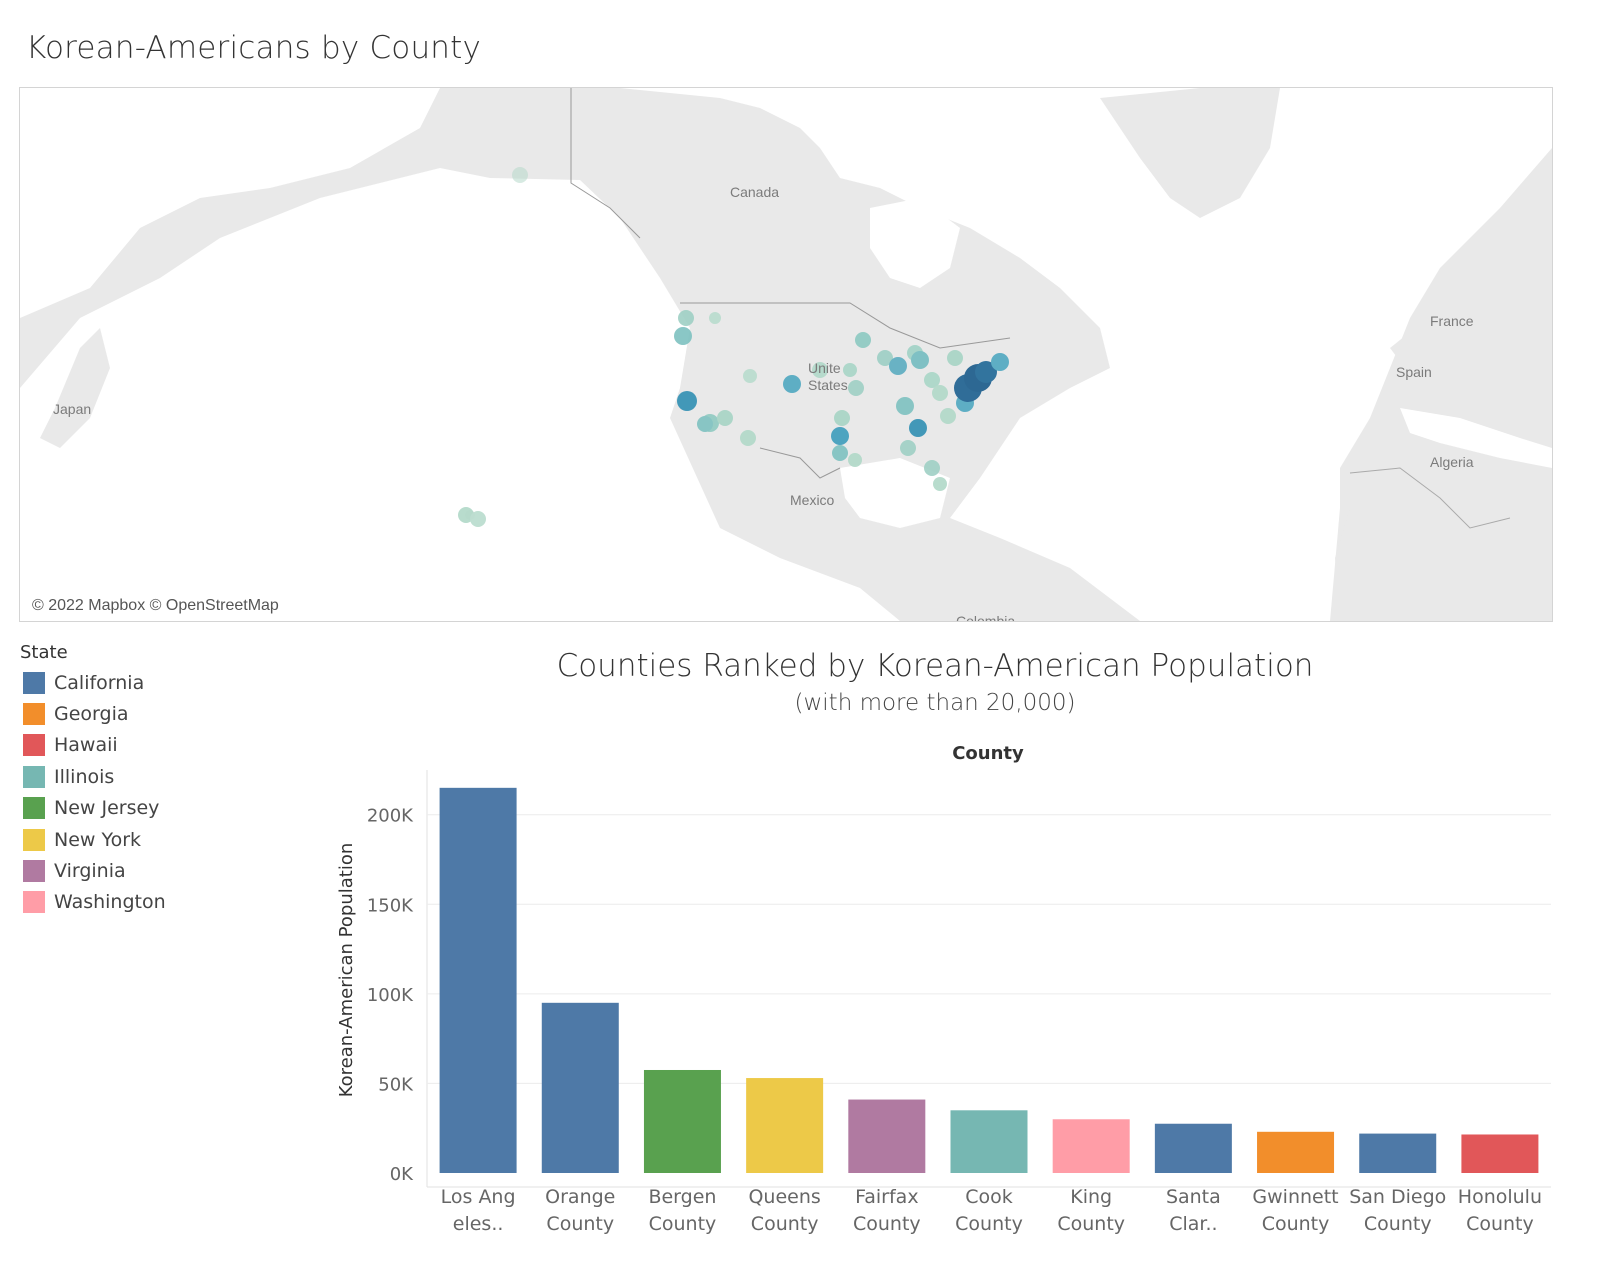 Image resolution: width=1598 pixels, height=1278 pixels. Describe the element at coordinates (90, 871) in the screenshot. I see `legend-label: Virginia` at that location.